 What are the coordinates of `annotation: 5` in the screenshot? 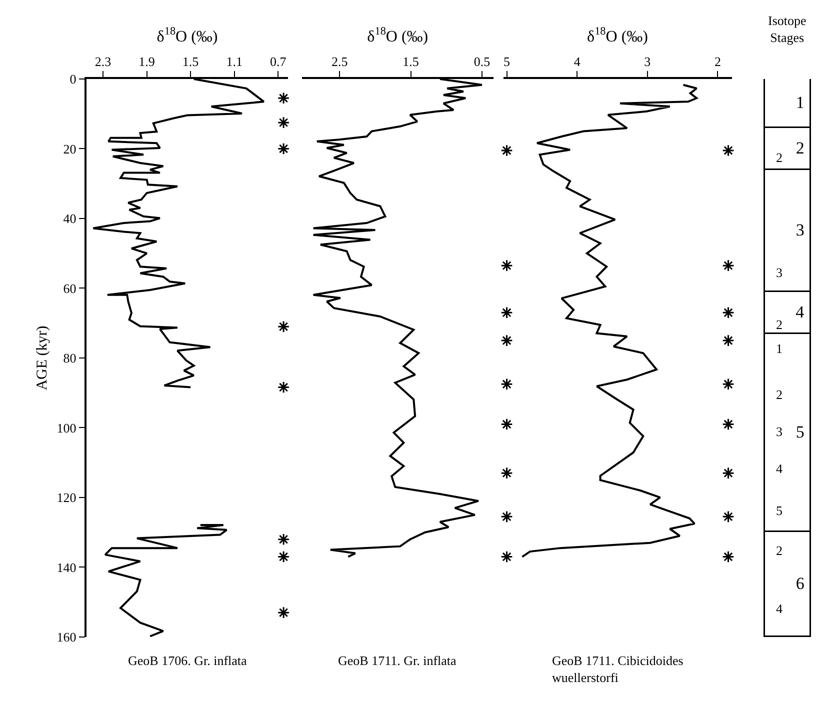 It's located at (779, 510).